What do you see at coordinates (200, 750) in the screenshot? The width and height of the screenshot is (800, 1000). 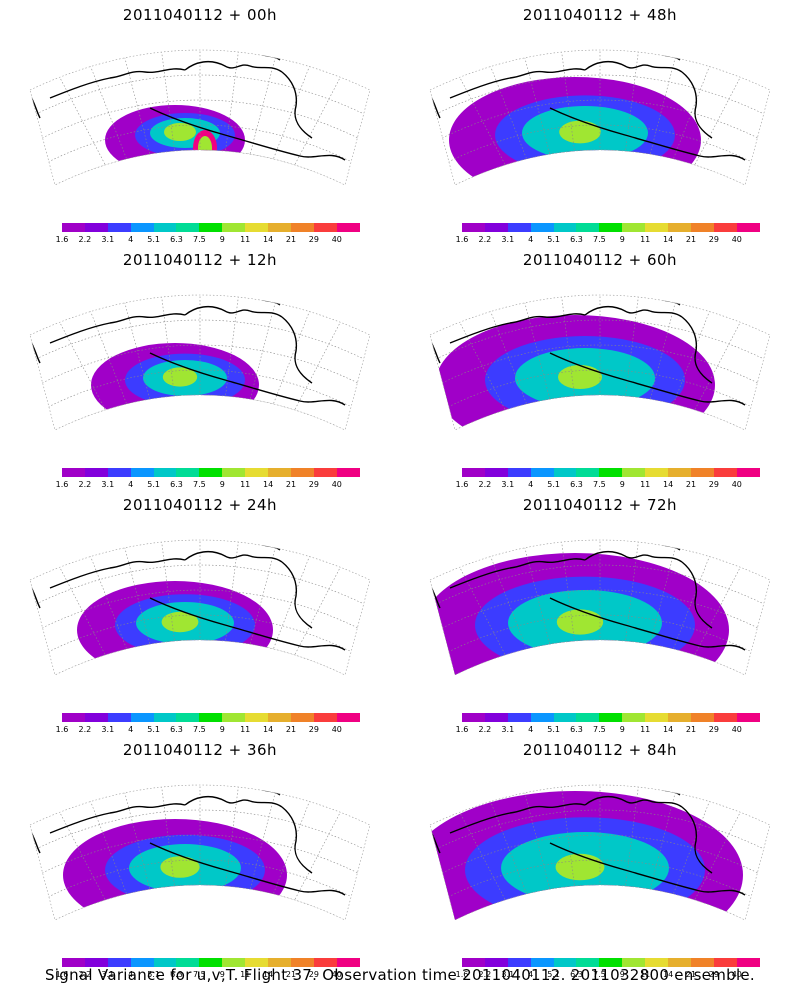 I see `panel-title: 2011040112 + 36h` at bounding box center [200, 750].